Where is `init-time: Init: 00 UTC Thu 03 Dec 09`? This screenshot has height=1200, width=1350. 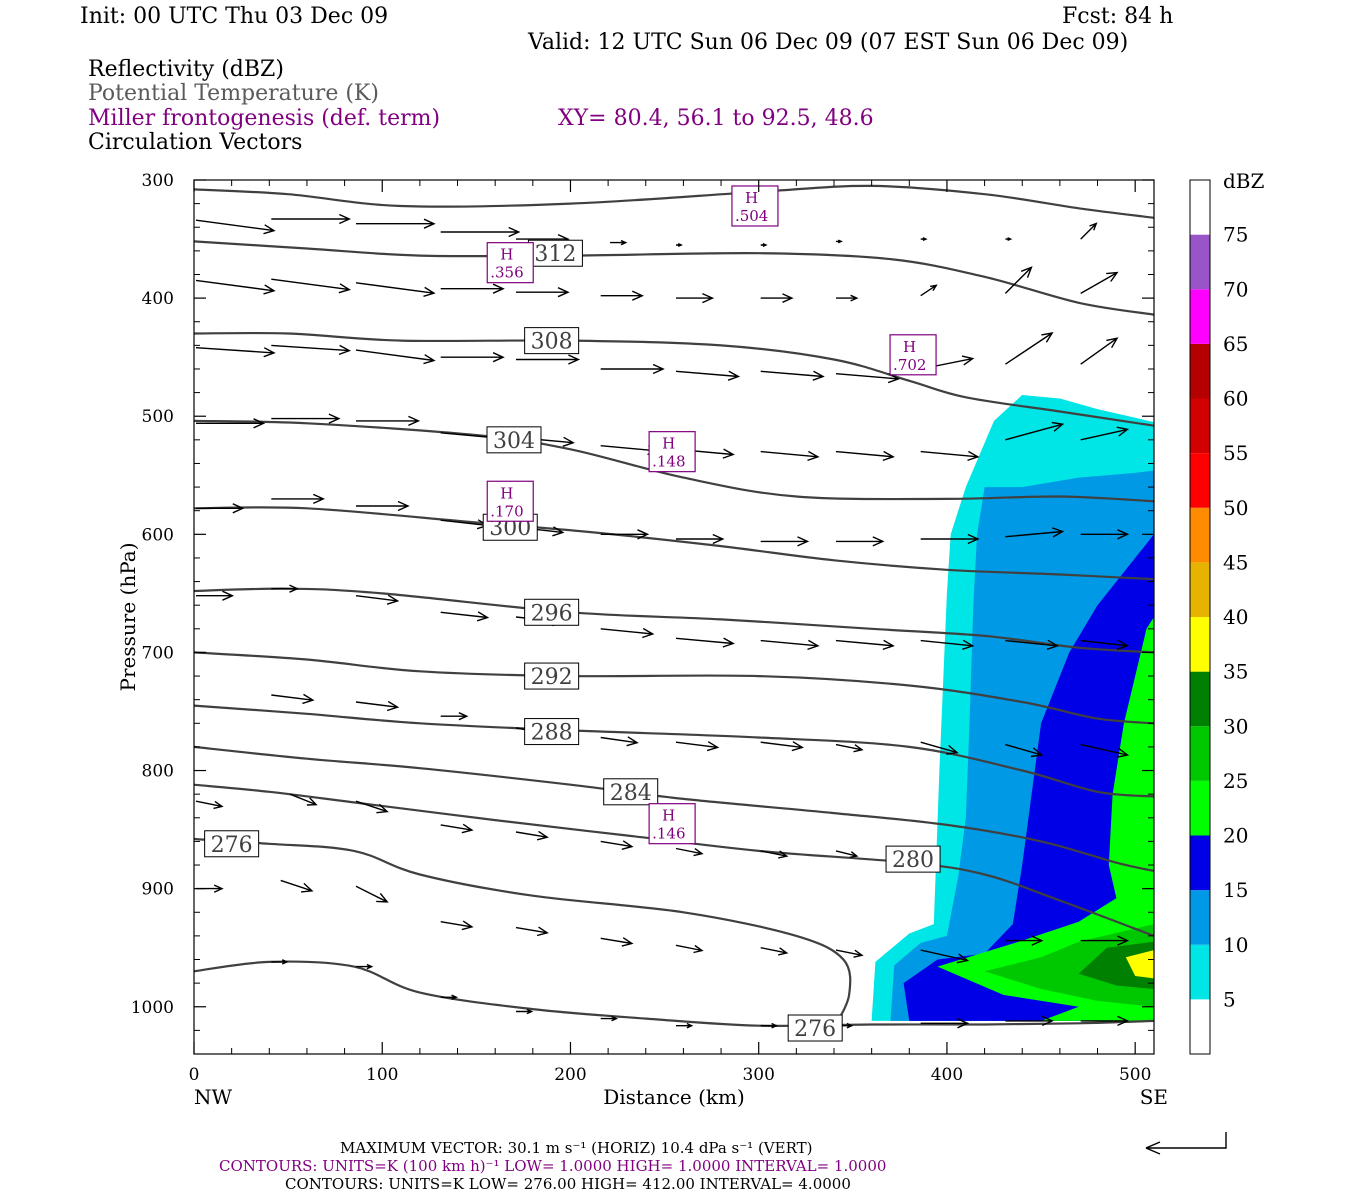
init-time: Init: 00 UTC Thu 03 Dec 09 is located at coordinates (234, 16).